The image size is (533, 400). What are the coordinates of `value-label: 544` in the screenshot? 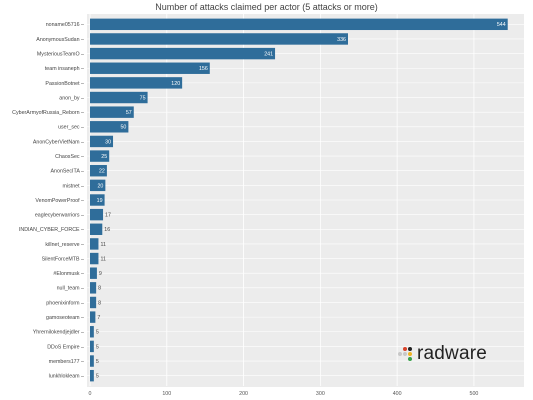 It's located at (501, 25).